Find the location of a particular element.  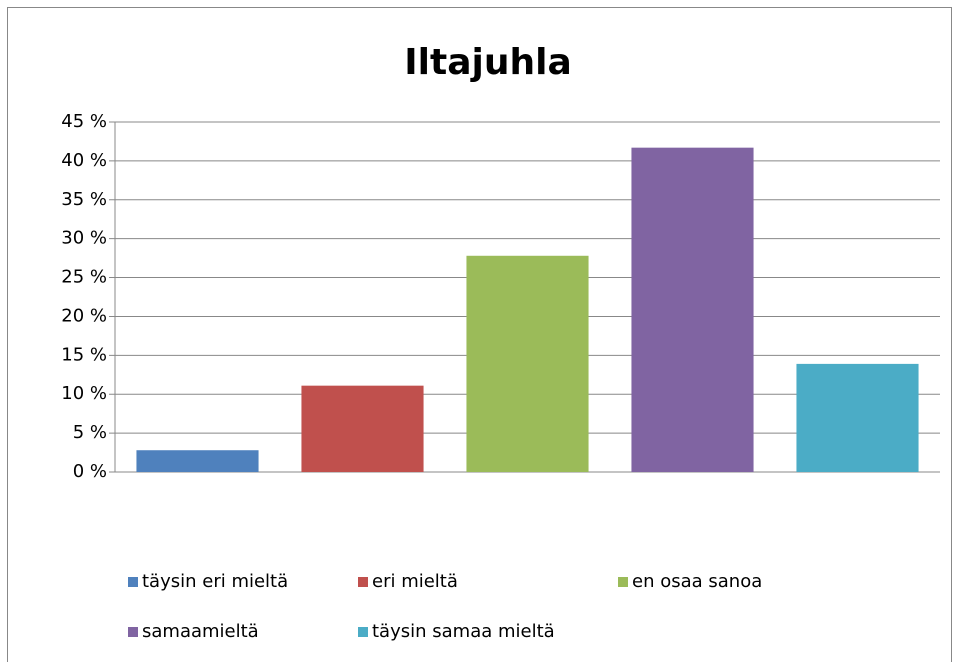

legend-label: en osaa sanoa is located at coordinates (697, 581).